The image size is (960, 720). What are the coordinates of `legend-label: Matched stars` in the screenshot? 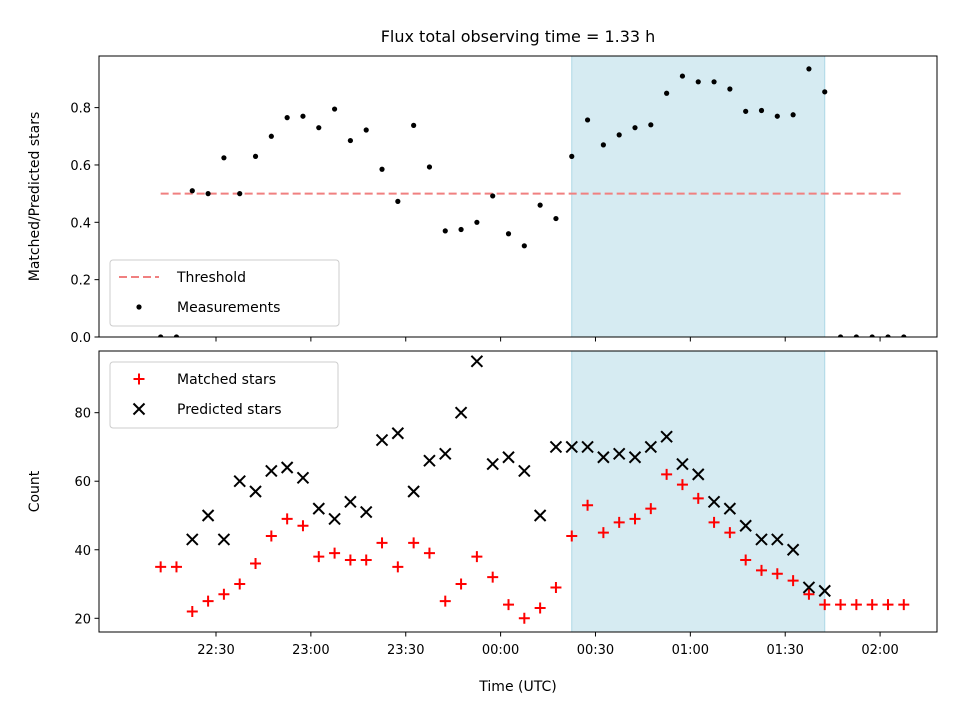 It's located at (226, 380).